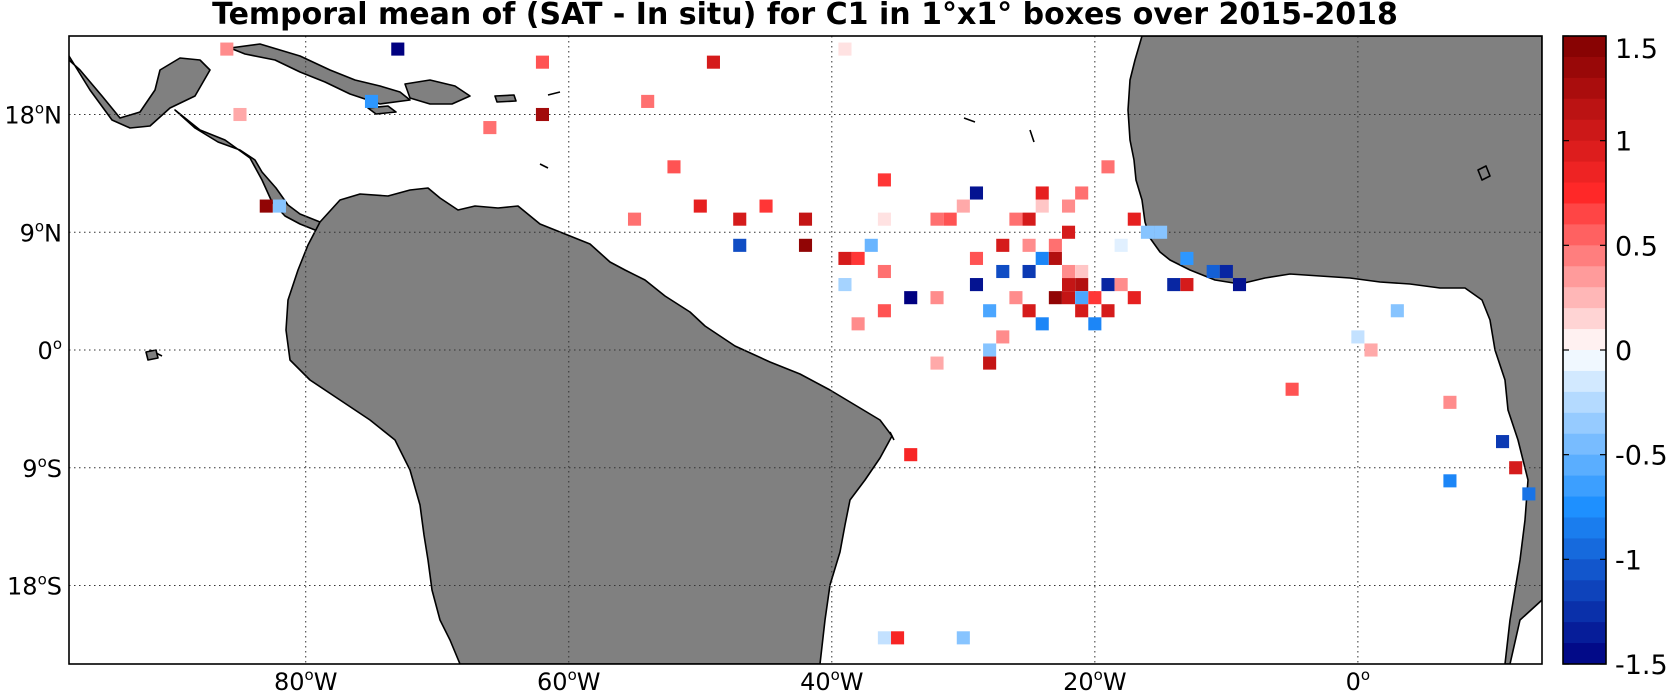 Image resolution: width=1669 pixels, height=694 pixels. What do you see at coordinates (1623, 142) in the screenshot?
I see `colorbar-tick-label: 1` at bounding box center [1623, 142].